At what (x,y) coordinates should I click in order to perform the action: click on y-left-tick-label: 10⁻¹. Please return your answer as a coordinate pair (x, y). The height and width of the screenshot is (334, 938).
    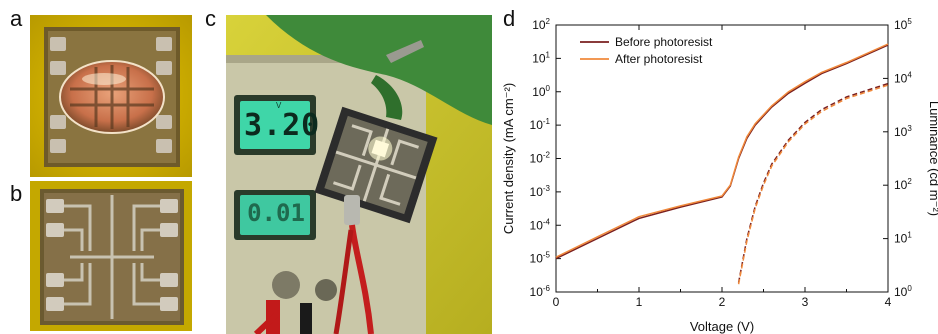
    Looking at the image, I should click on (540, 124).